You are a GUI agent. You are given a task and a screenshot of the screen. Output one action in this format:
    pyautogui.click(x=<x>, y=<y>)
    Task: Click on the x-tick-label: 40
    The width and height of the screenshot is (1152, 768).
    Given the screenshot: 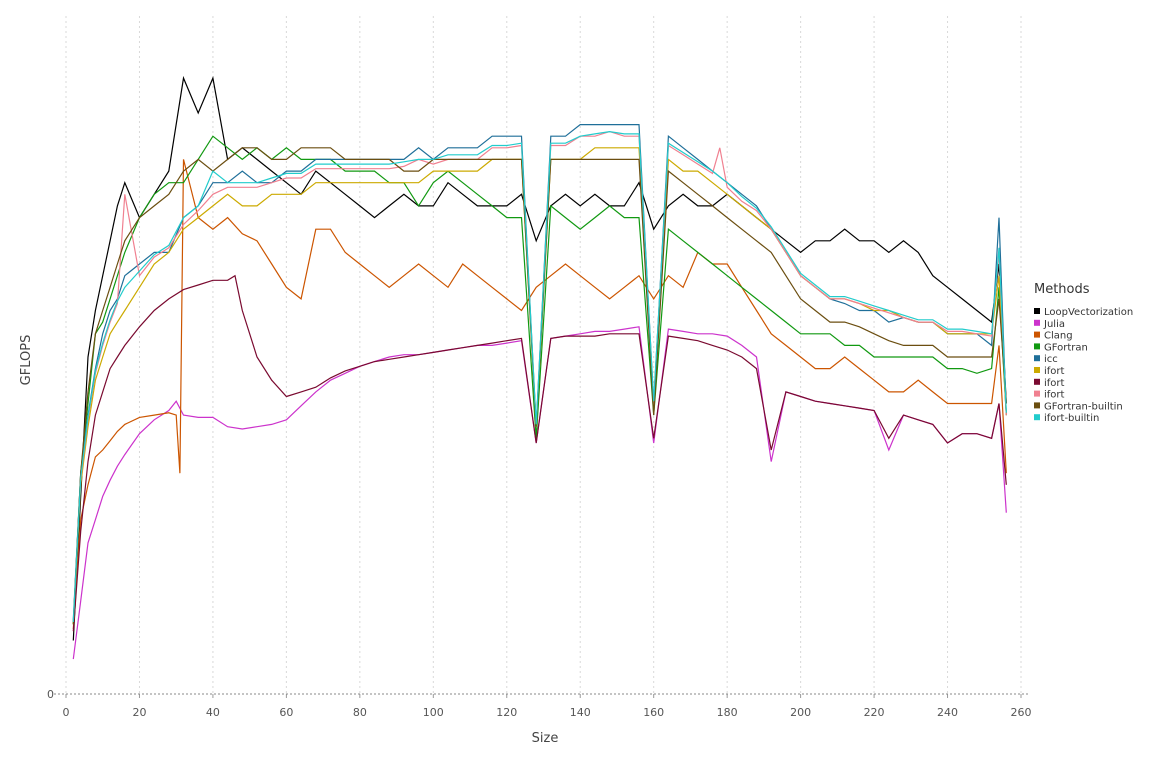 What is the action you would take?
    pyautogui.click(x=213, y=712)
    